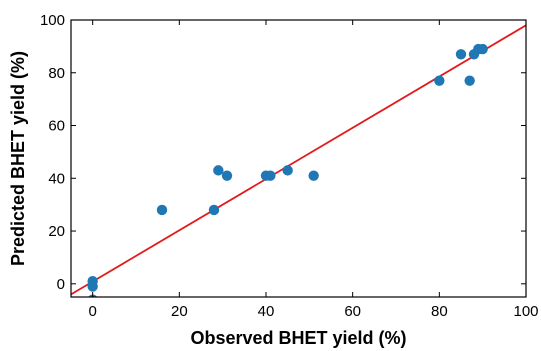  What do you see at coordinates (352, 311) in the screenshot?
I see `x-tick-label: 60` at bounding box center [352, 311].